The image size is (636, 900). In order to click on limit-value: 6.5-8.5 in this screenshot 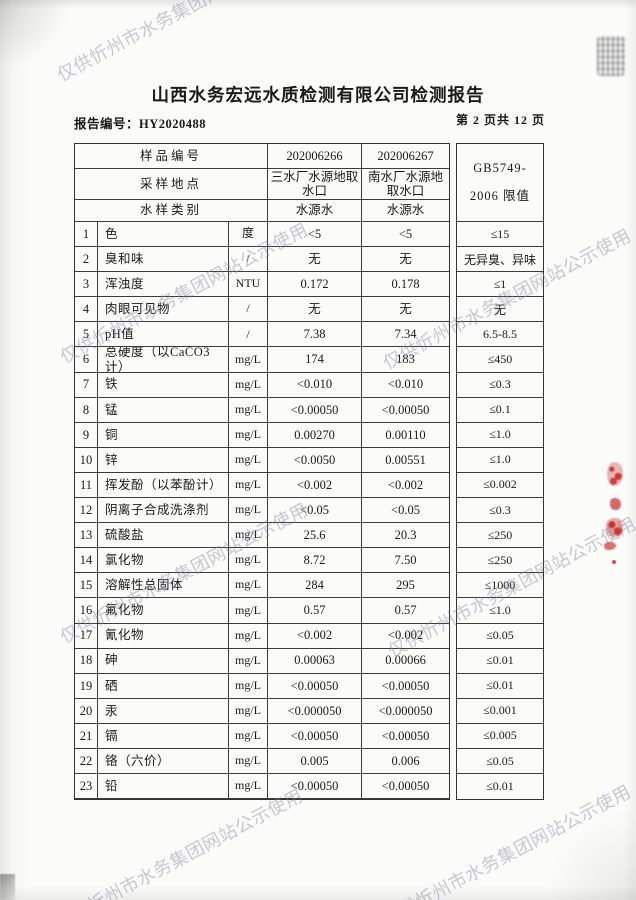, I will do `click(500, 335)`.